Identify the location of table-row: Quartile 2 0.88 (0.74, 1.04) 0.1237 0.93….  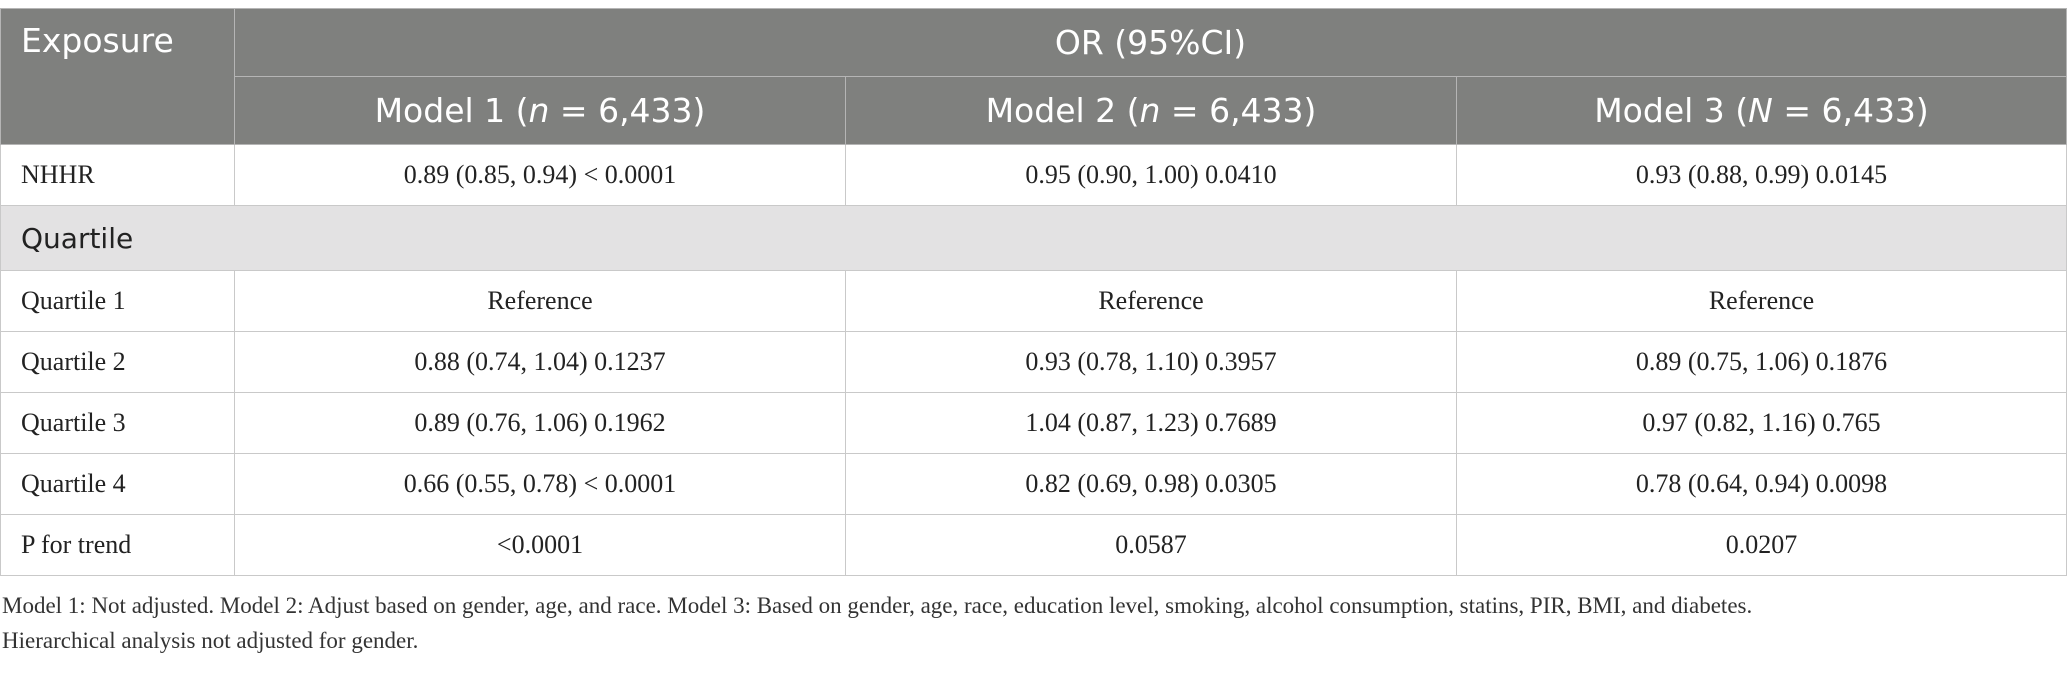
(1033, 362).